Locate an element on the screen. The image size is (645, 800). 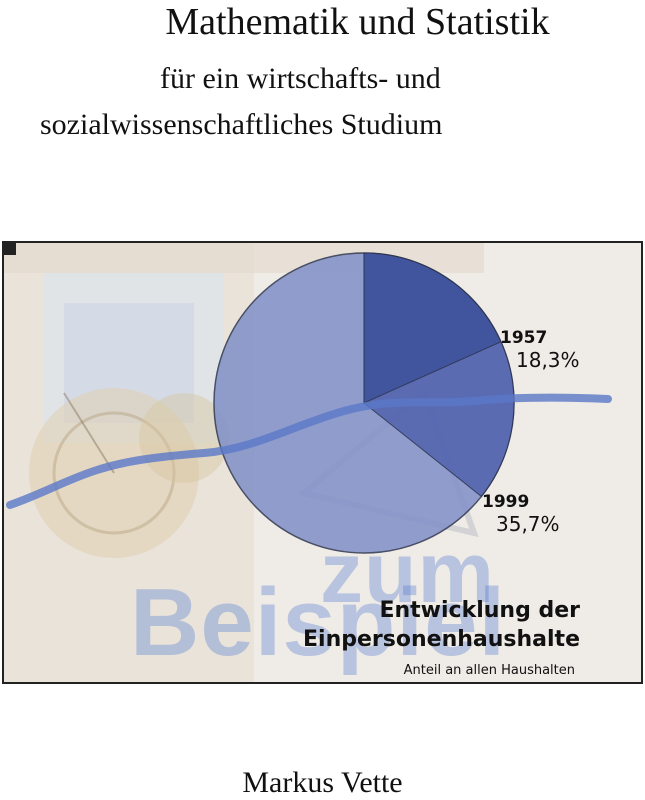
clock-hand is located at coordinates (89, 433).